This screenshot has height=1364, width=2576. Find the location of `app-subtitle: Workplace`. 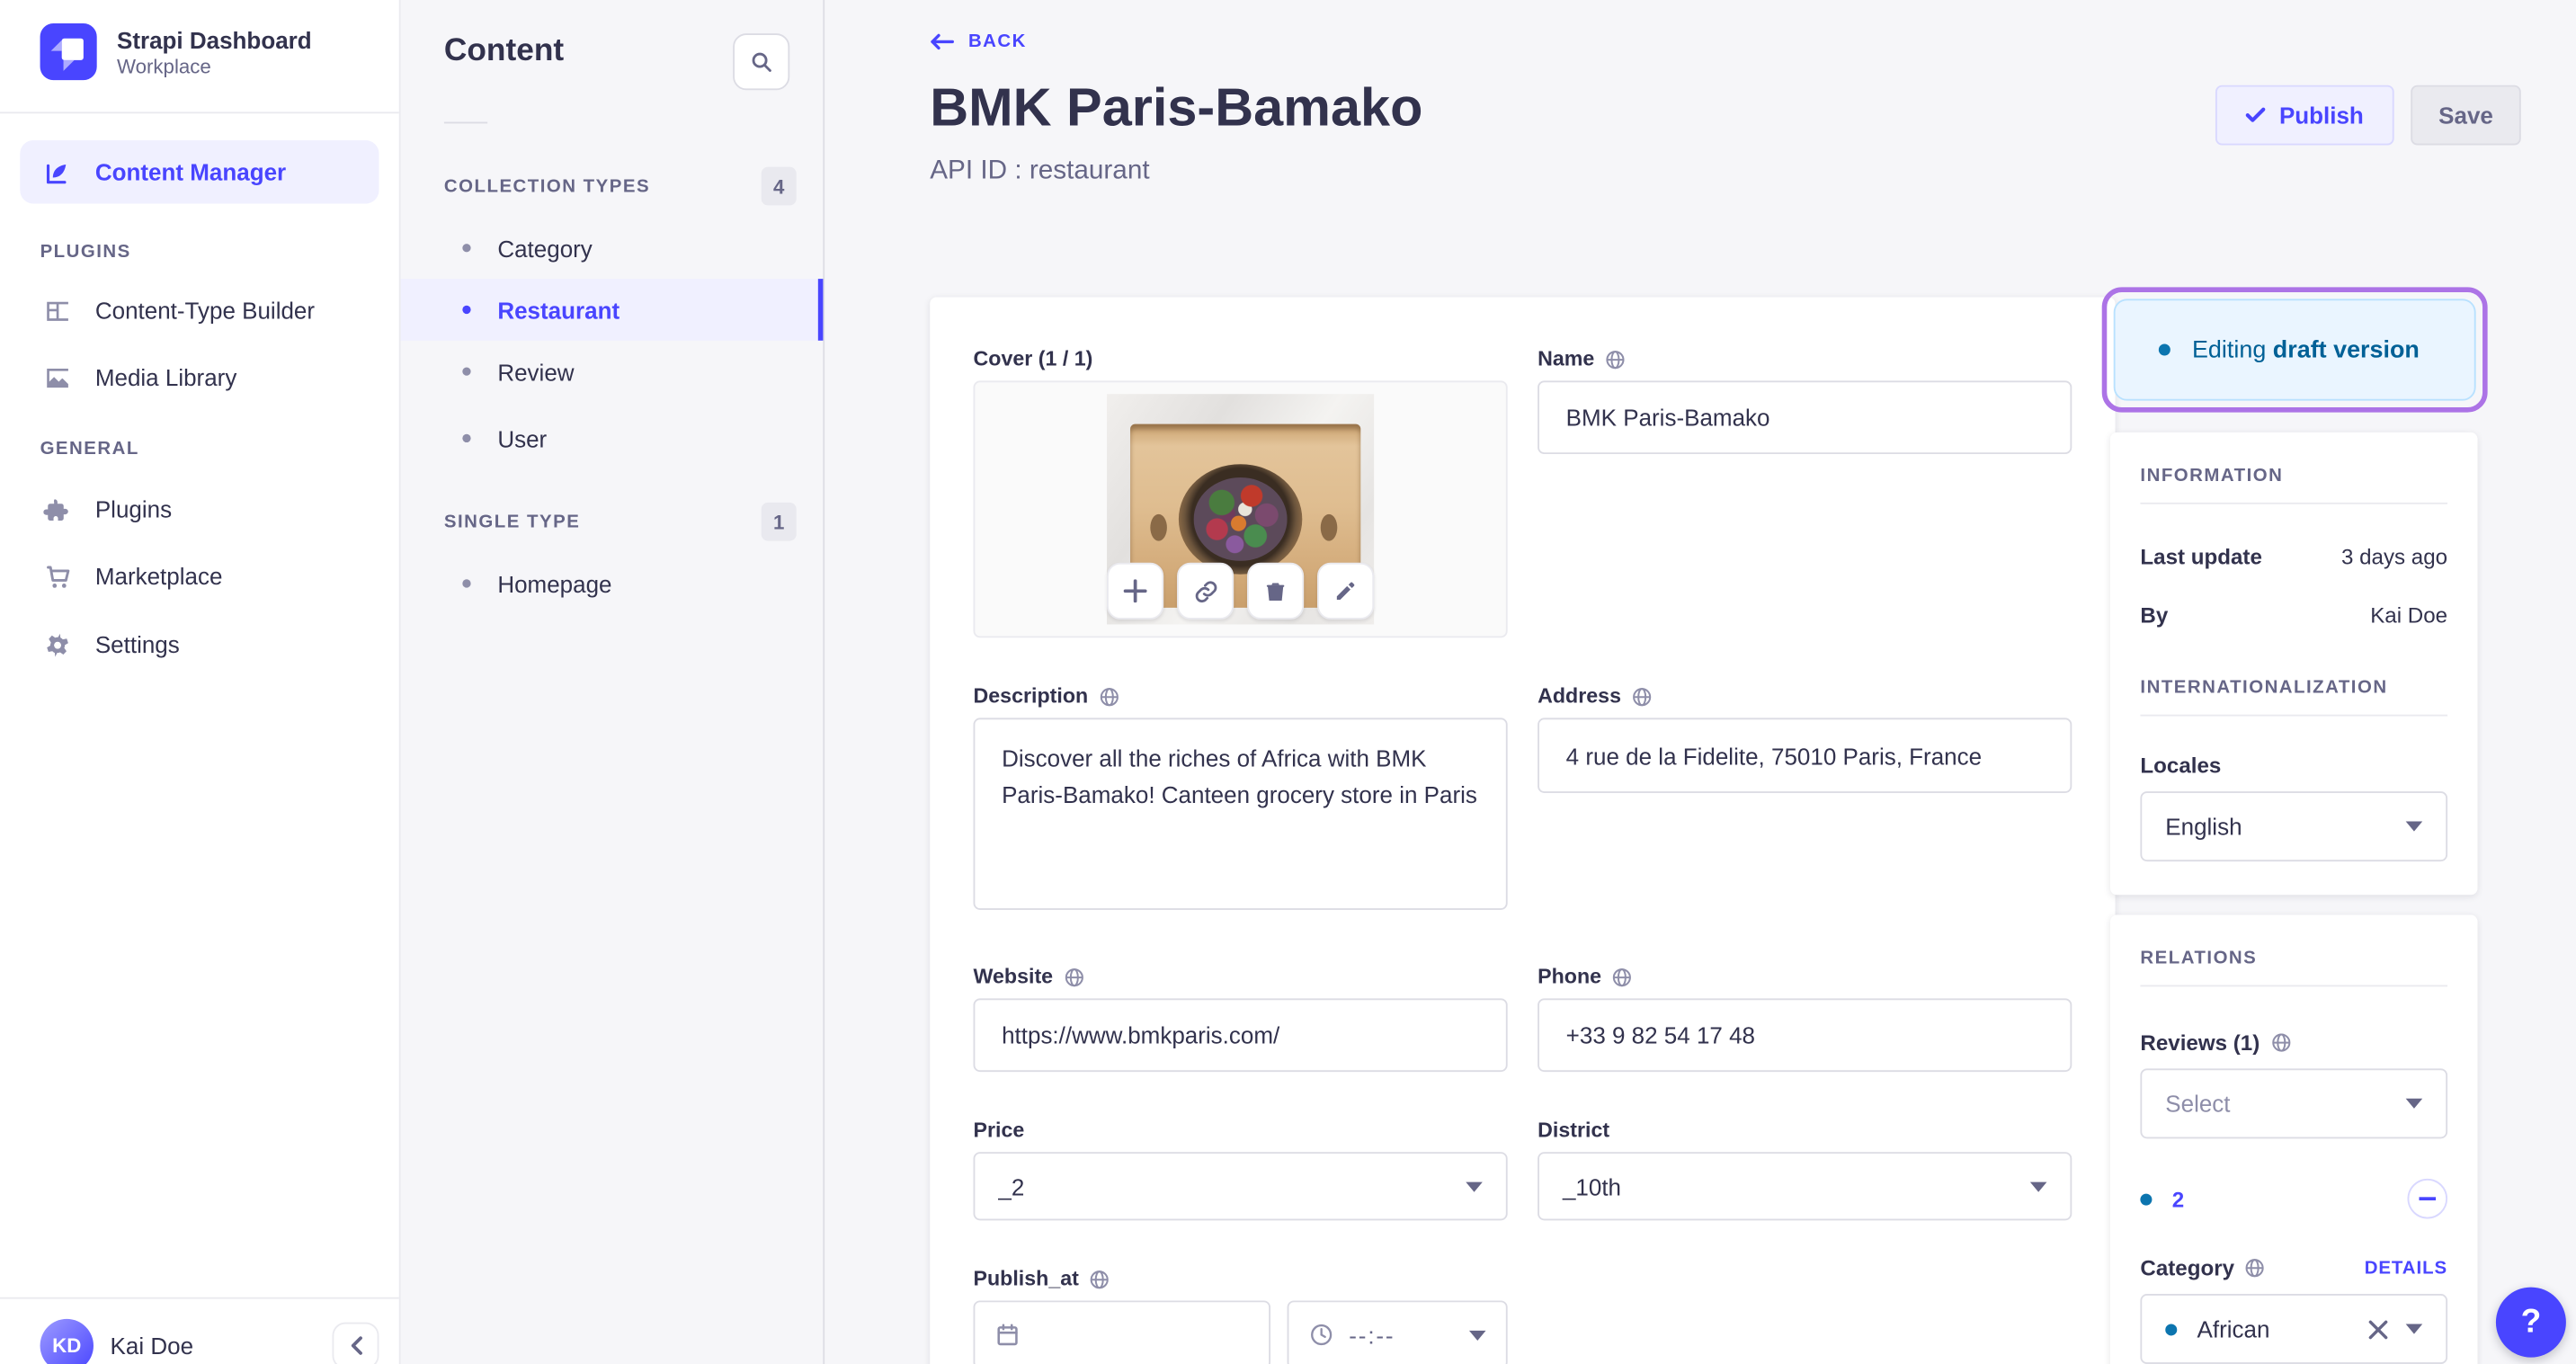

app-subtitle: Workplace is located at coordinates (163, 66).